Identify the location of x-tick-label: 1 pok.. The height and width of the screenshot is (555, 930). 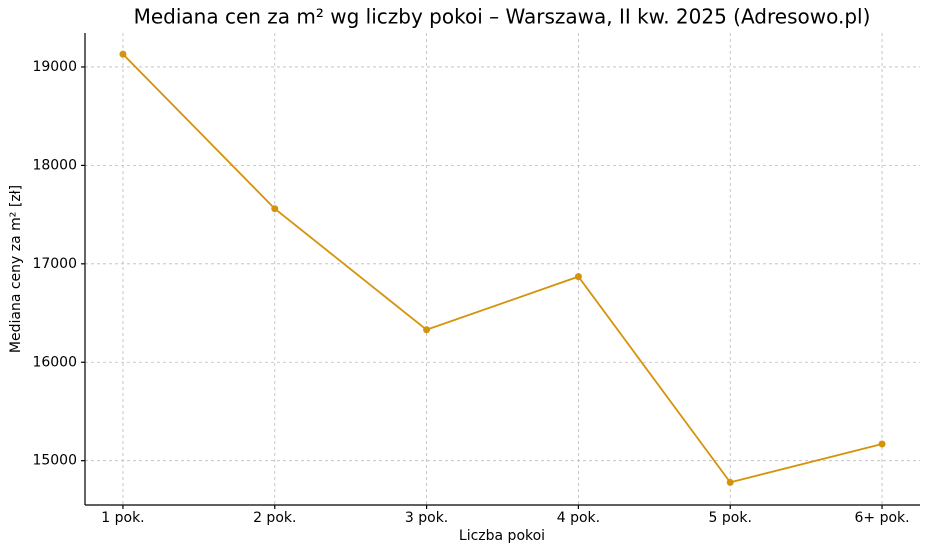
(122, 518).